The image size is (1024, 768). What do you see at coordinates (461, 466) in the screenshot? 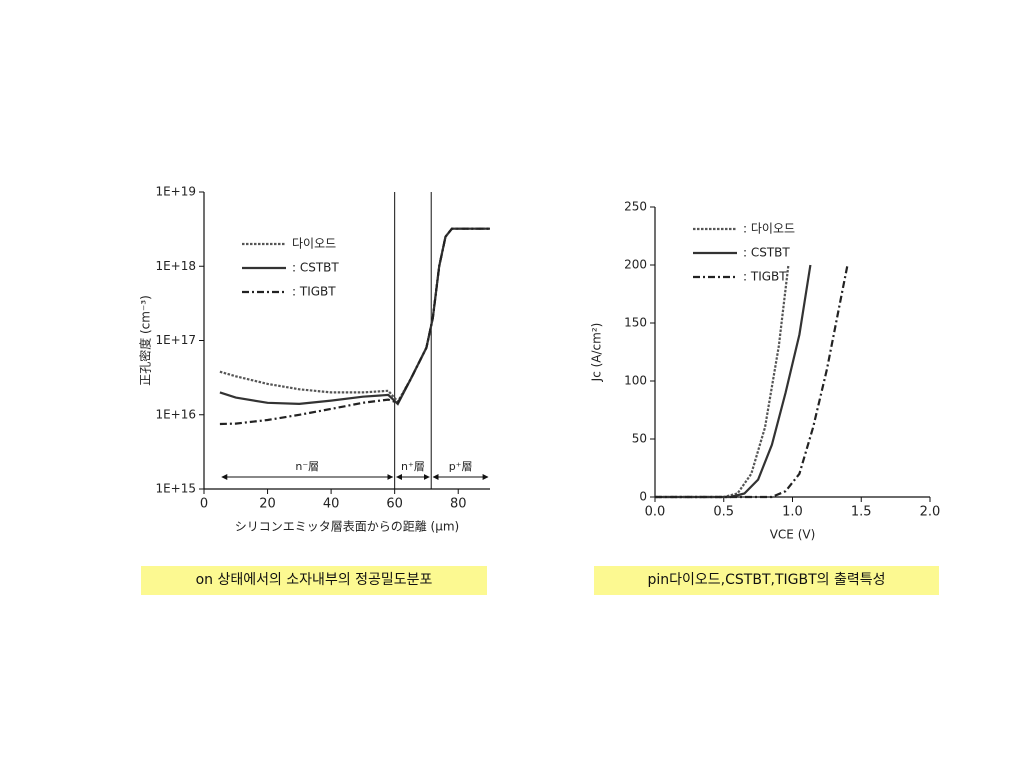
I see `region-label: p⁺層` at bounding box center [461, 466].